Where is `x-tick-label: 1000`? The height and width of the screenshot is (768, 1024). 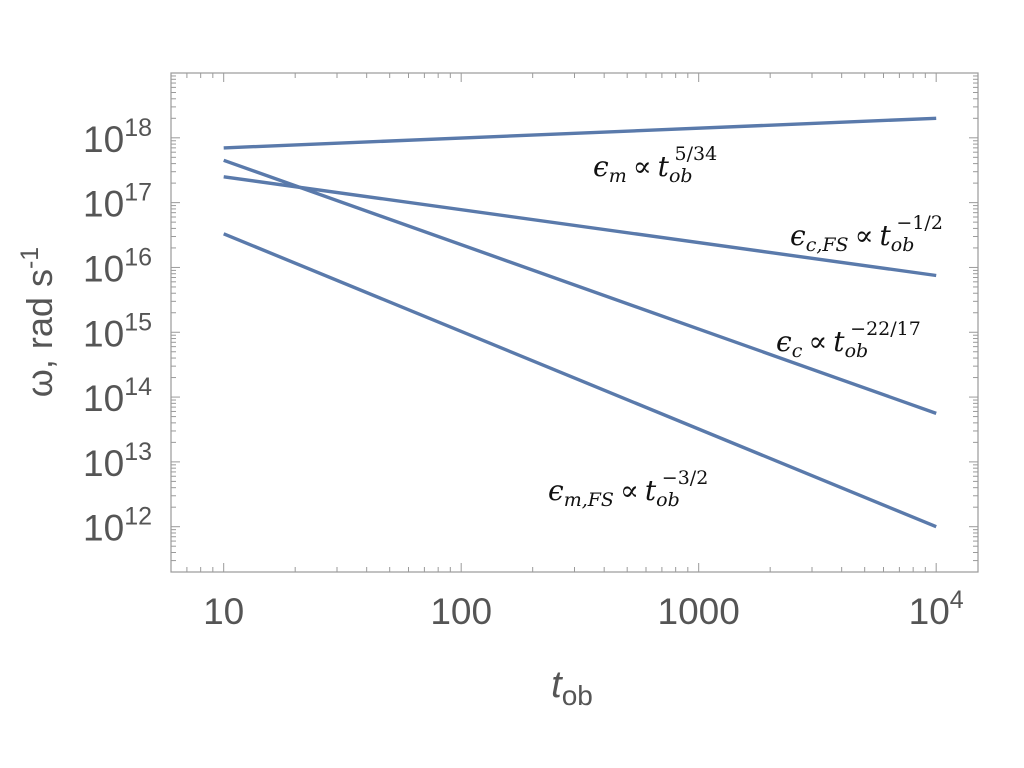
x-tick-label: 1000 is located at coordinates (699, 611).